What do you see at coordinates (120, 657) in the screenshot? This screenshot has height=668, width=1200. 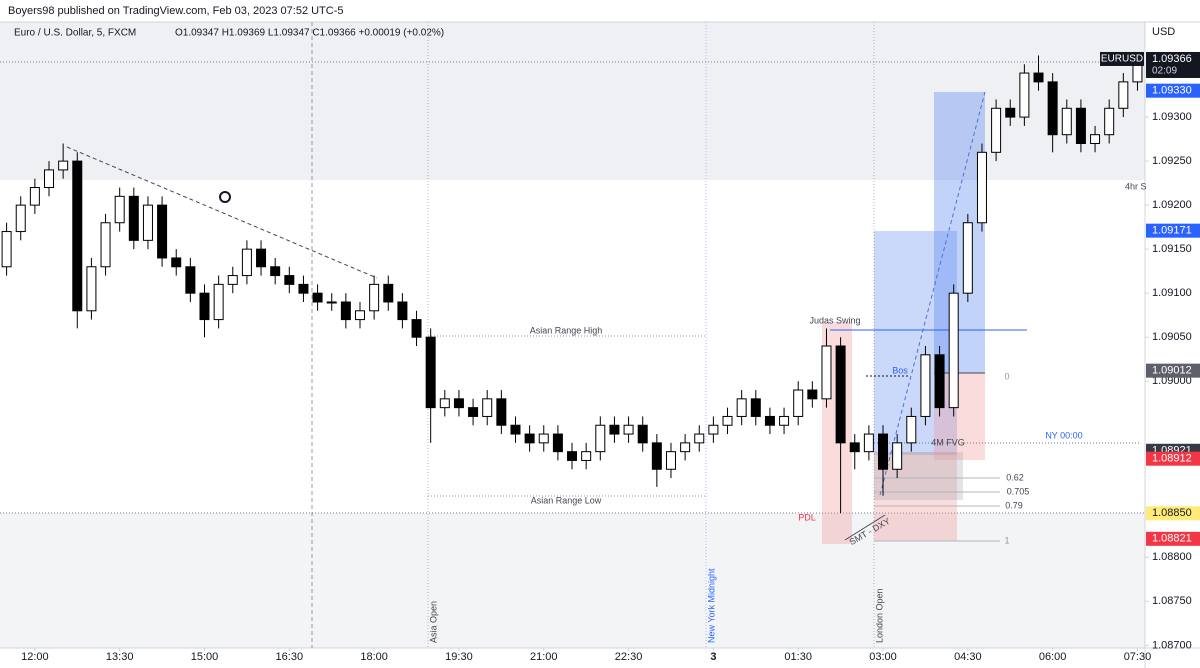 I see `x-tick-label: 13:30` at bounding box center [120, 657].